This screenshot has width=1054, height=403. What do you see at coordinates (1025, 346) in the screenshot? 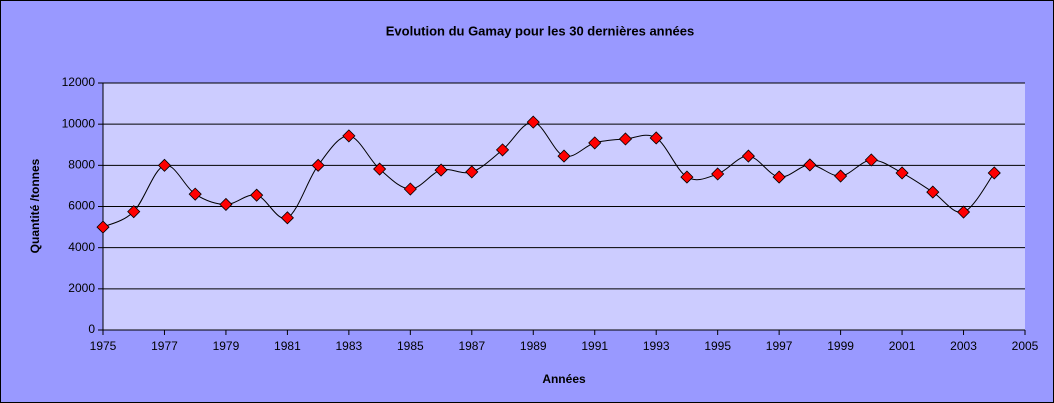
I see `x-tick-label: 2005` at bounding box center [1025, 346].